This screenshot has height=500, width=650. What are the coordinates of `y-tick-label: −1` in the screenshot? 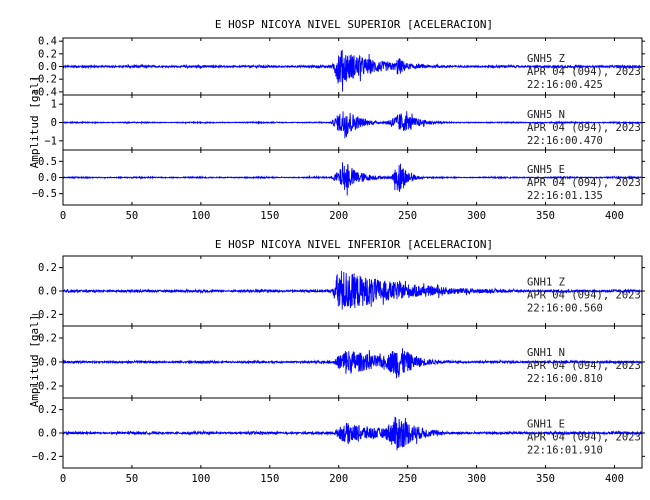 It's located at (50, 141).